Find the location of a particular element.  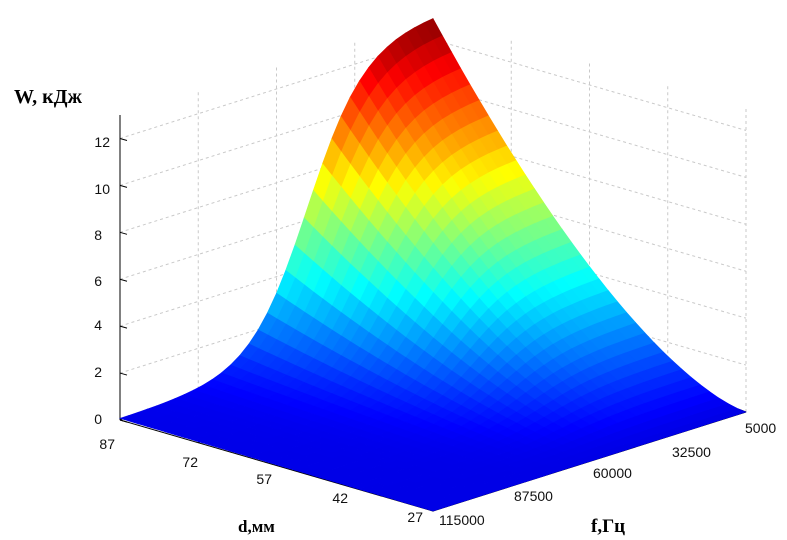

d-tick-label: 57 is located at coordinates (264, 479).